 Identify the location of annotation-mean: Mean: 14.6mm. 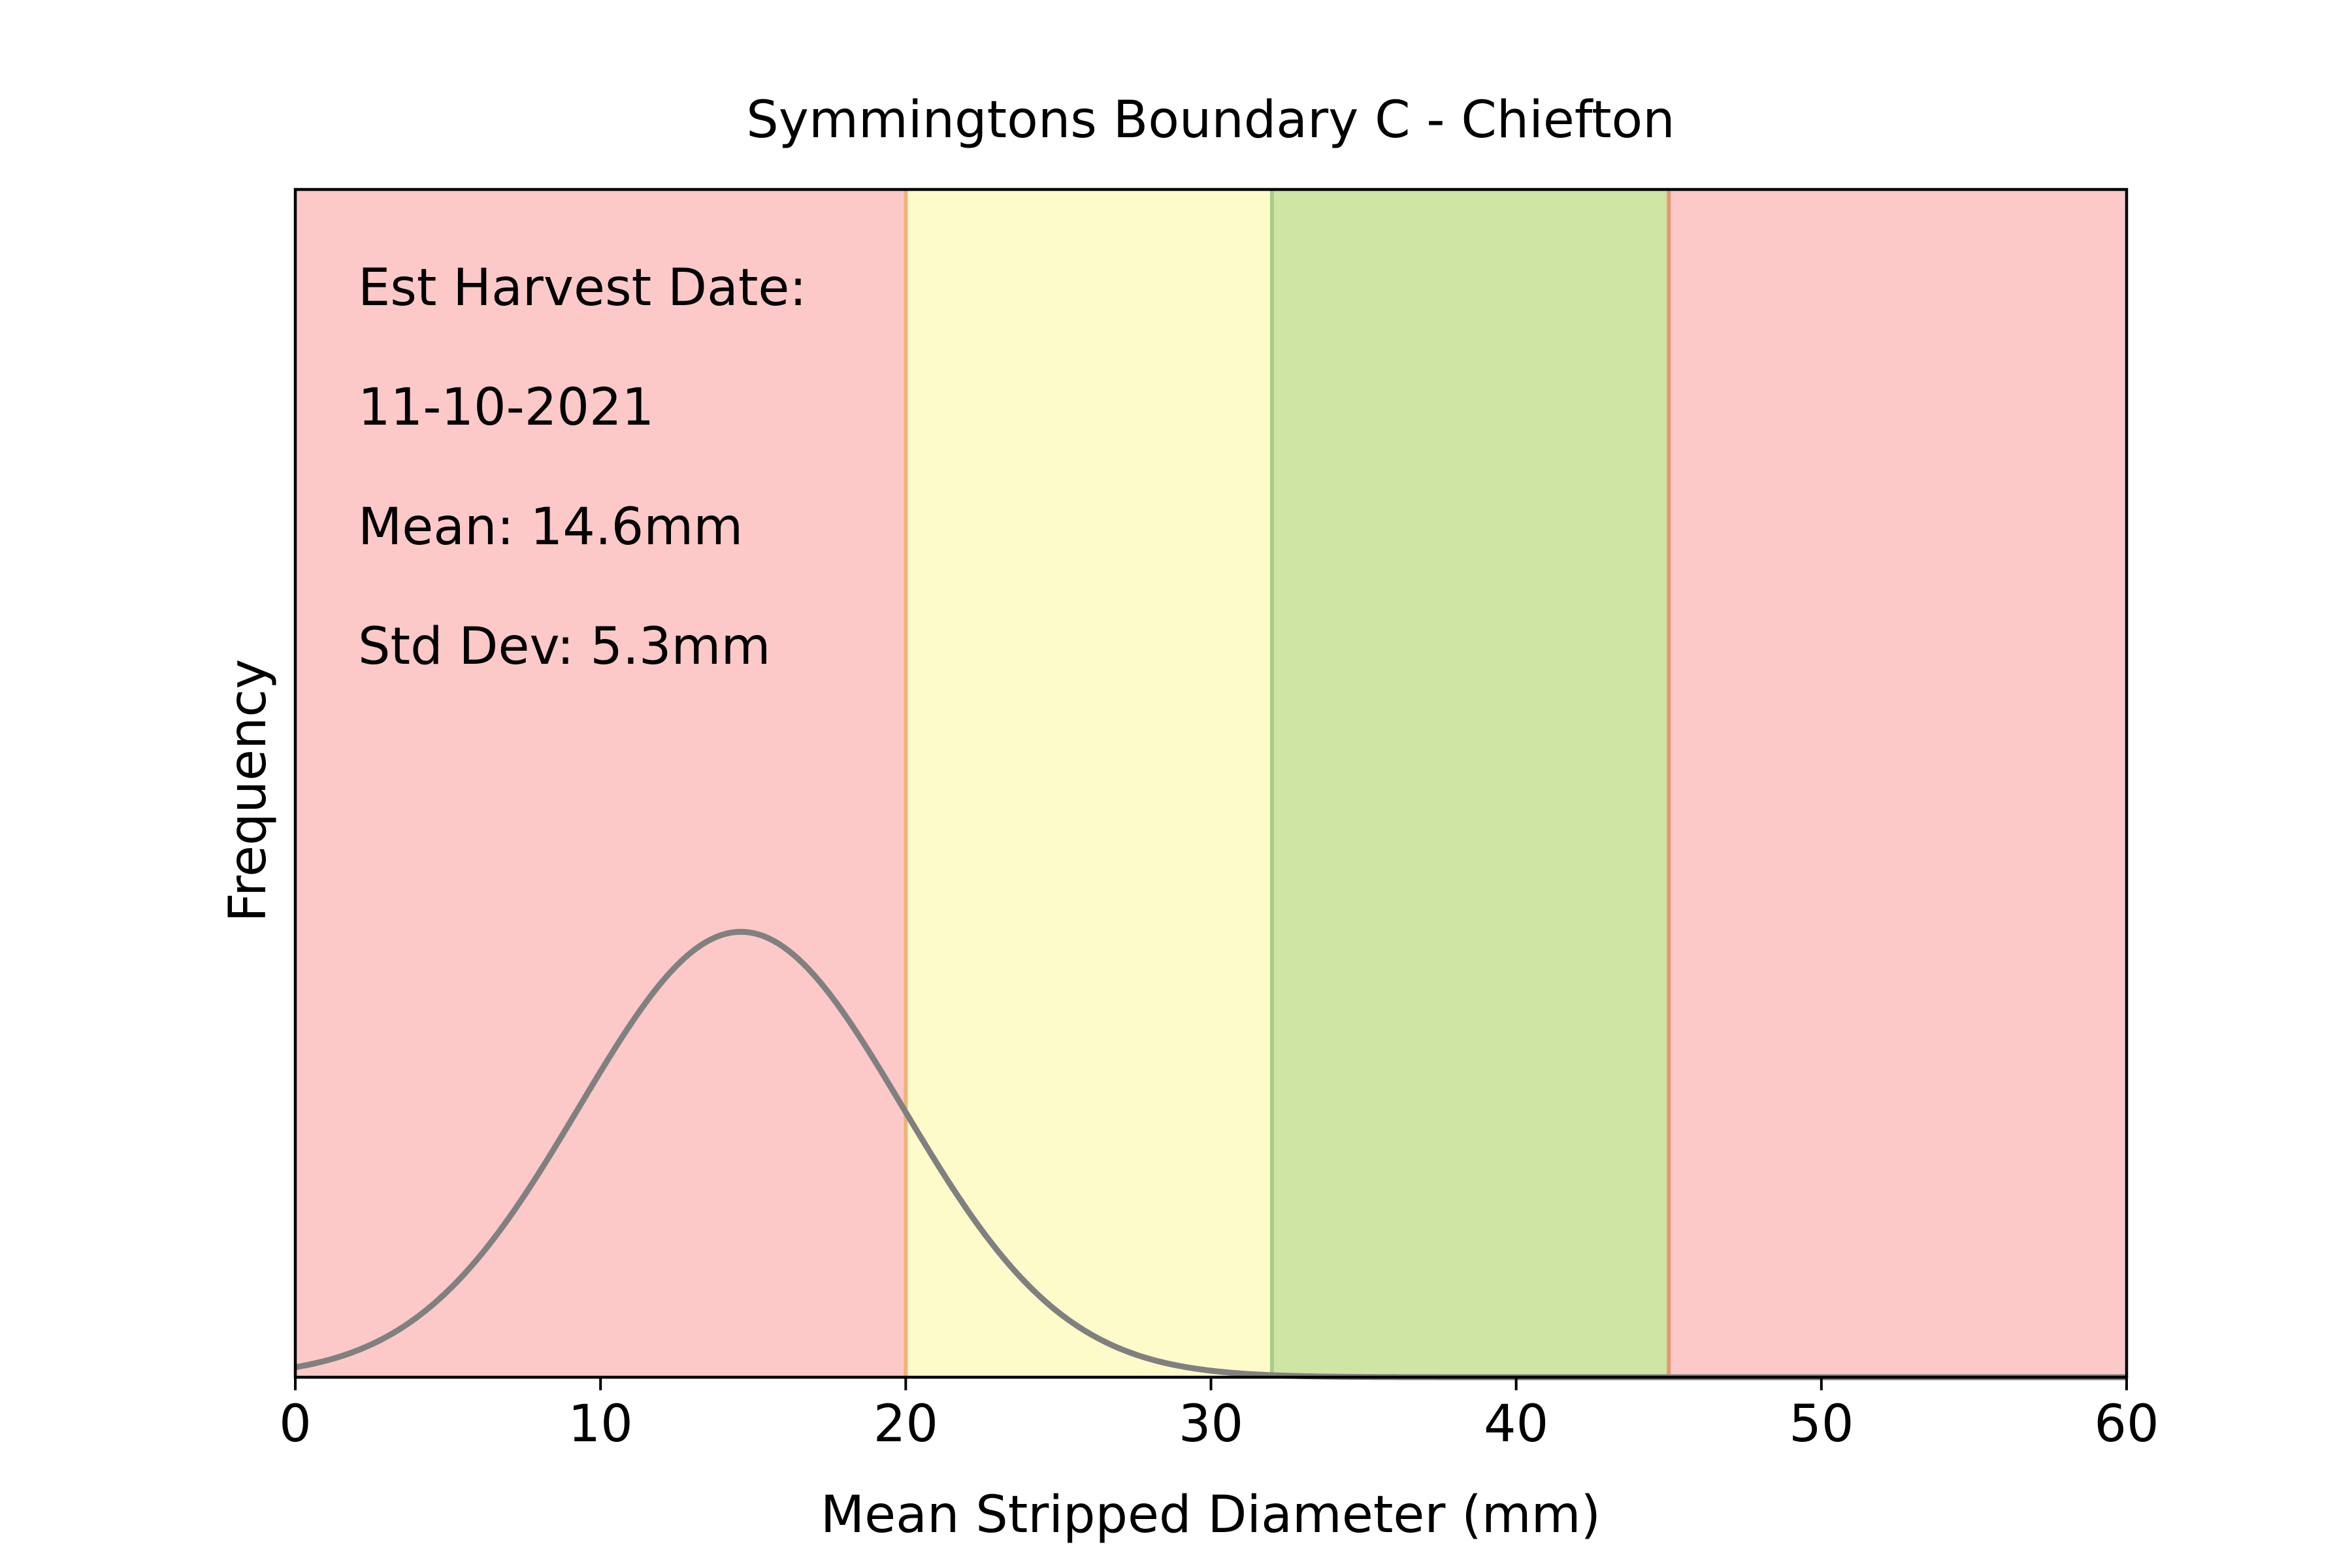
(550, 527).